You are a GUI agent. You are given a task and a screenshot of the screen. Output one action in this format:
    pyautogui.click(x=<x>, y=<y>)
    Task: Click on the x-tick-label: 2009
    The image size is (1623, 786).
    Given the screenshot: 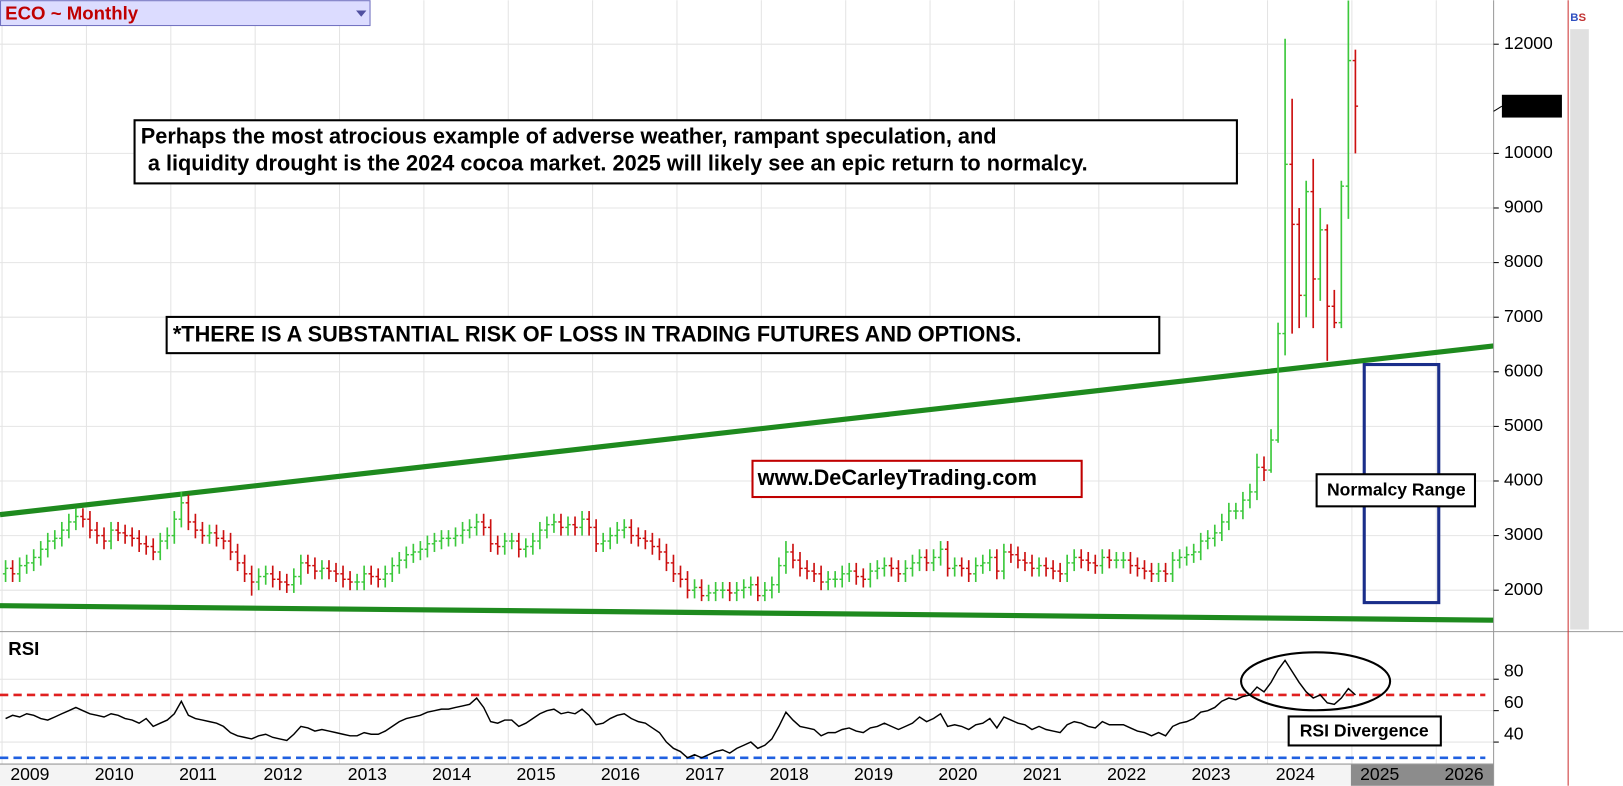 What is the action you would take?
    pyautogui.click(x=29, y=774)
    